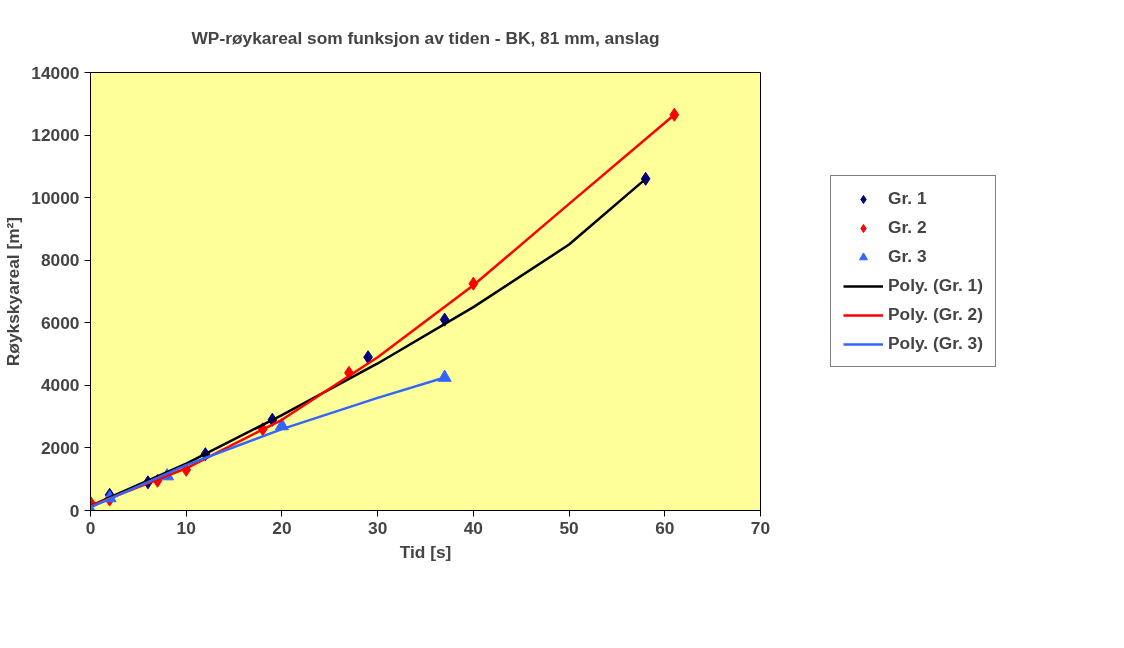 The width and height of the screenshot is (1124, 648). Describe the element at coordinates (473, 527) in the screenshot. I see `x-tick-label: 40` at that location.